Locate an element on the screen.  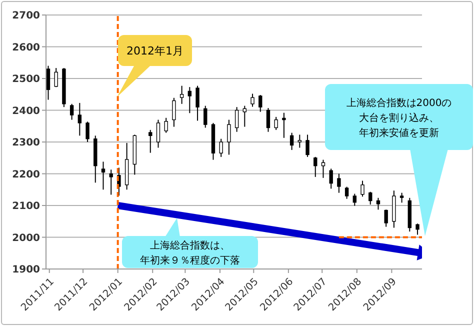
annotation: 2012年1月 is located at coordinates (155, 51).